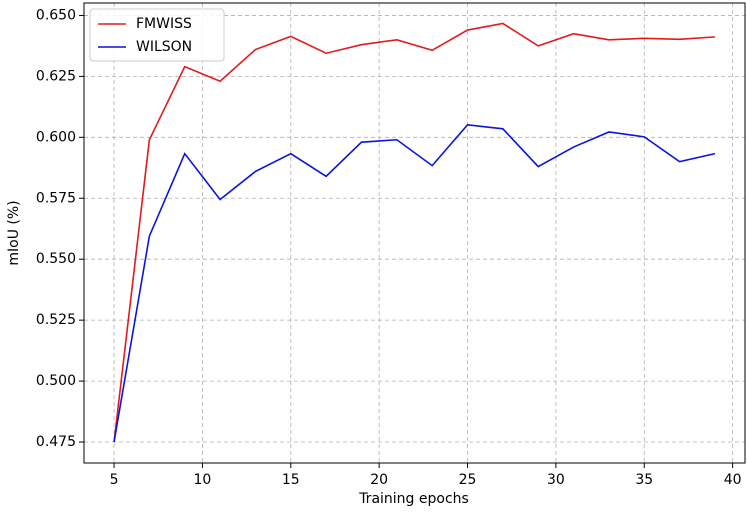  What do you see at coordinates (164, 47) in the screenshot?
I see `legend-label: WILSON` at bounding box center [164, 47].